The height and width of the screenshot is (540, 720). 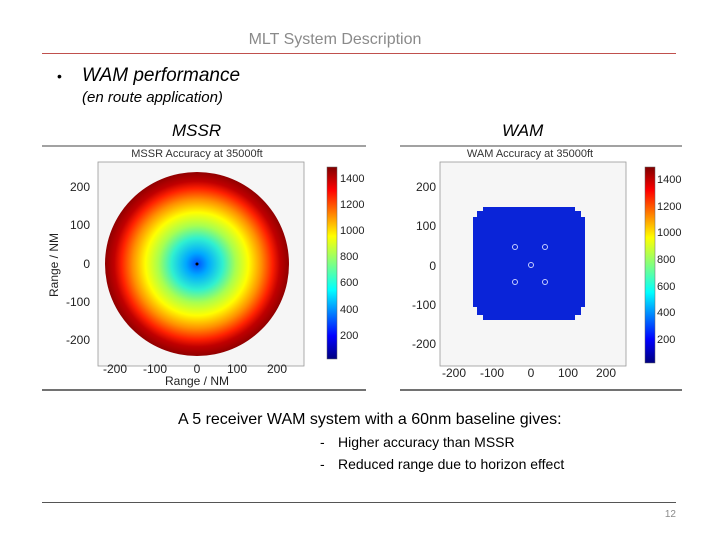 I want to click on wam-colorbar, so click(x=650, y=265).